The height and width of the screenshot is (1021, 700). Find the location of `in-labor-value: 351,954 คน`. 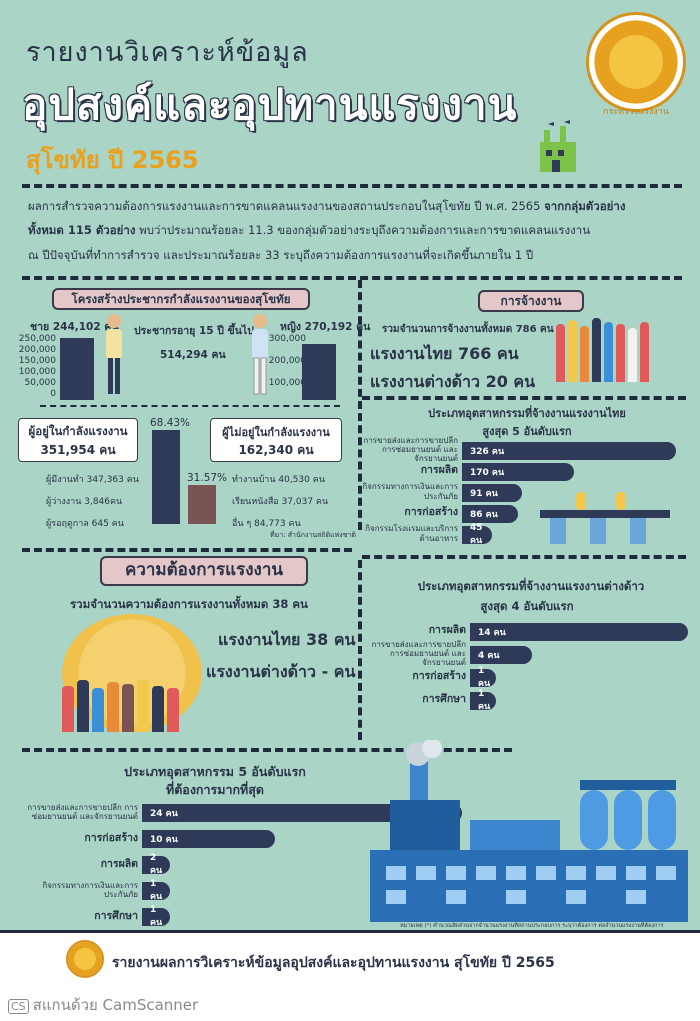

in-labor-value: 351,954 คน is located at coordinates (78, 450).